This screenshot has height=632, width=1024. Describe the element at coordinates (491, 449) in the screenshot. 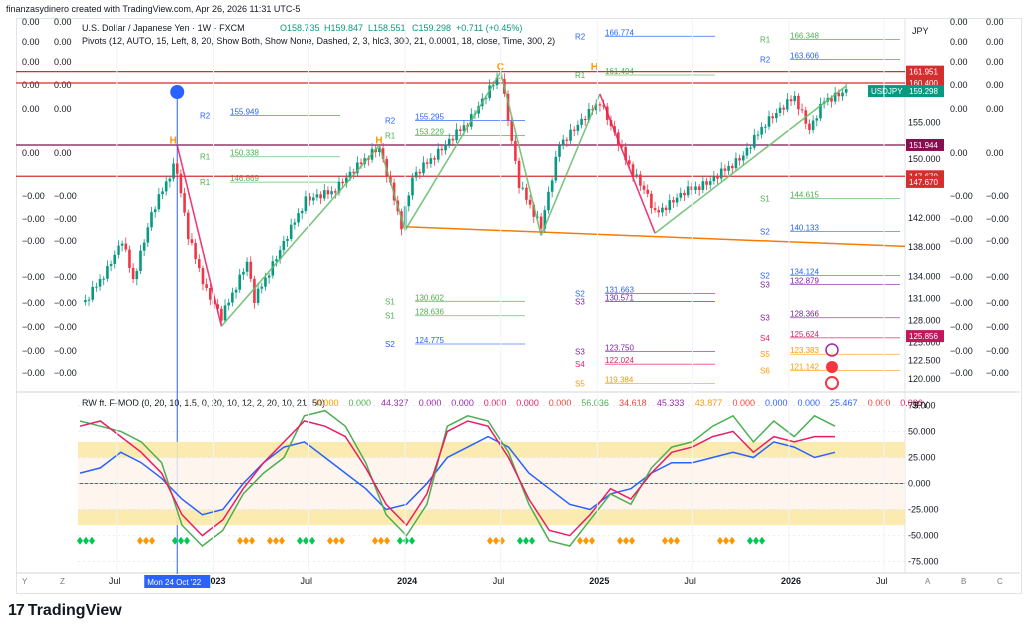

I see `oscillator-upper-zone` at that location.